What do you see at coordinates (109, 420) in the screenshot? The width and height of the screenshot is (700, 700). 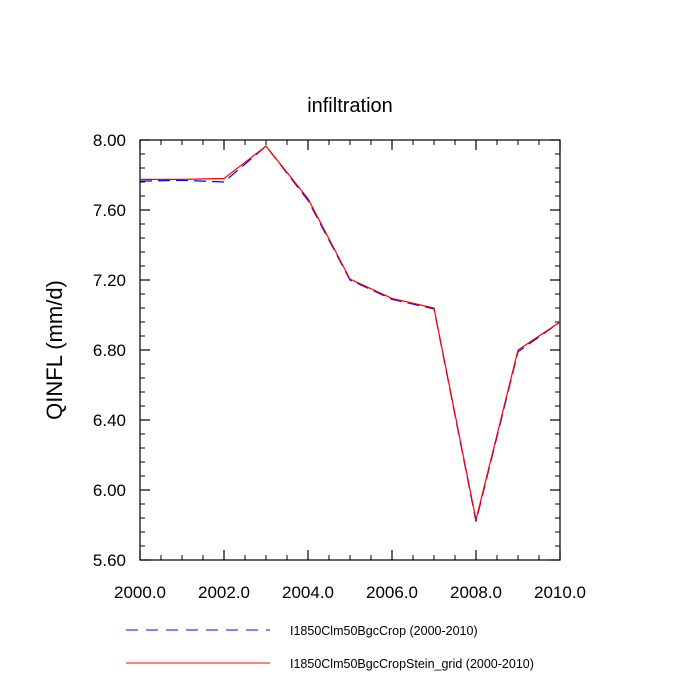 I see `y-tick-label: 6.40` at bounding box center [109, 420].